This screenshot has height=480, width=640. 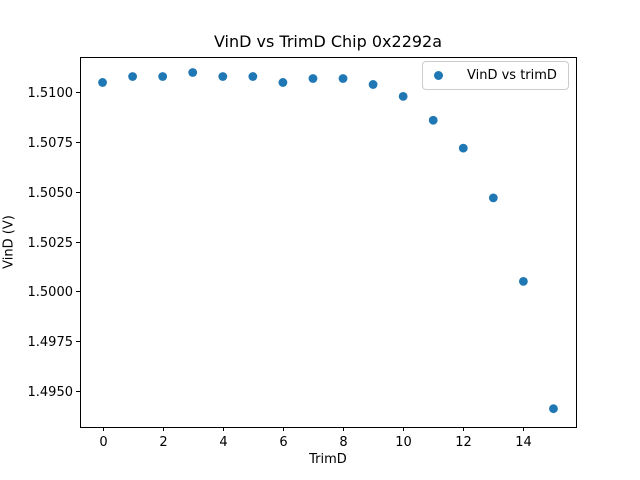 I want to click on y-axis-label: VinD (V), so click(x=9, y=242).